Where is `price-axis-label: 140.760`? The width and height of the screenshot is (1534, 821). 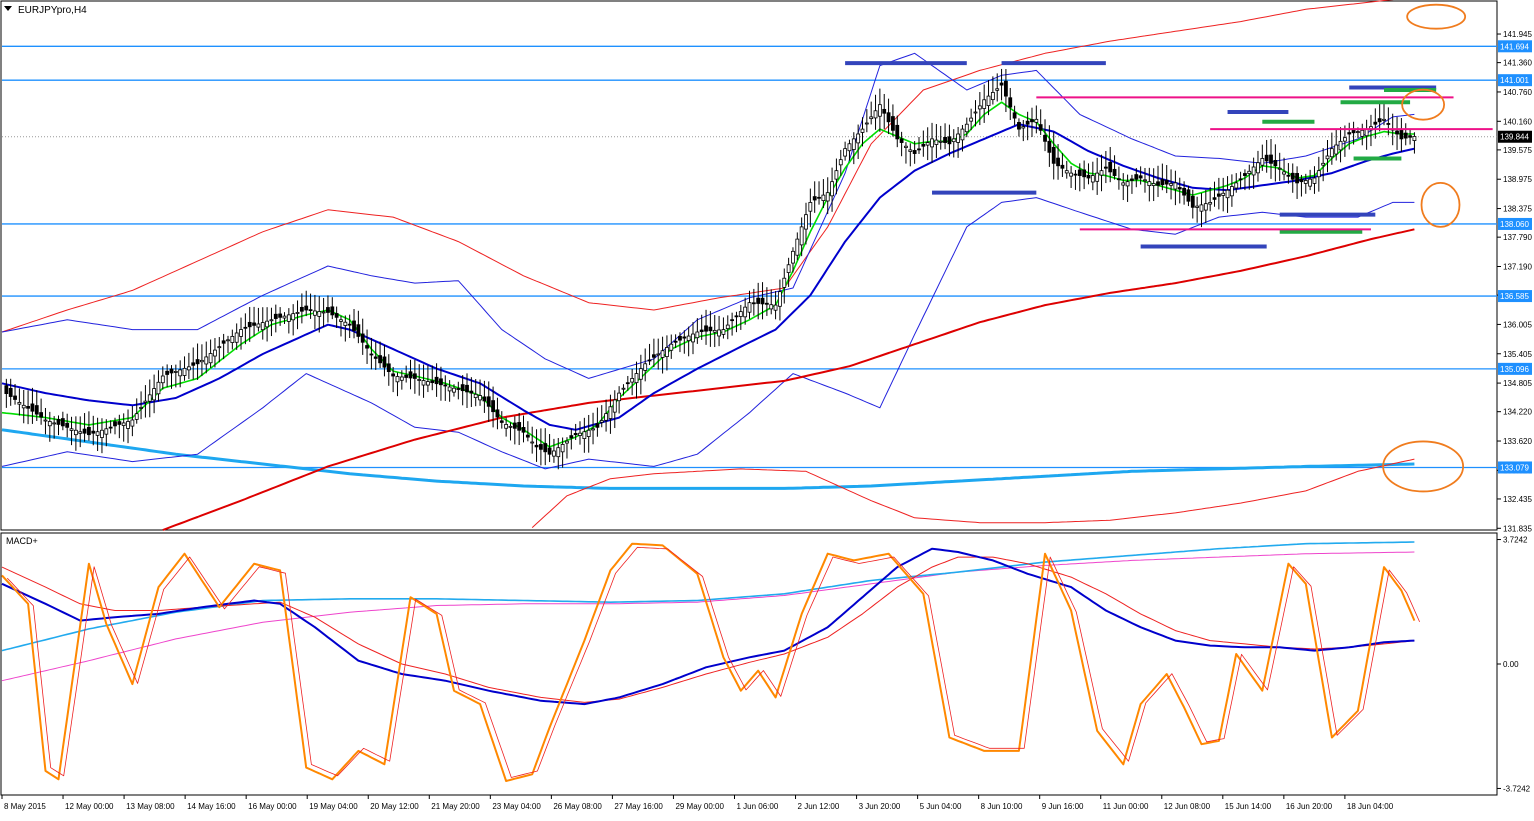
price-axis-label: 140.760 is located at coordinates (1517, 92).